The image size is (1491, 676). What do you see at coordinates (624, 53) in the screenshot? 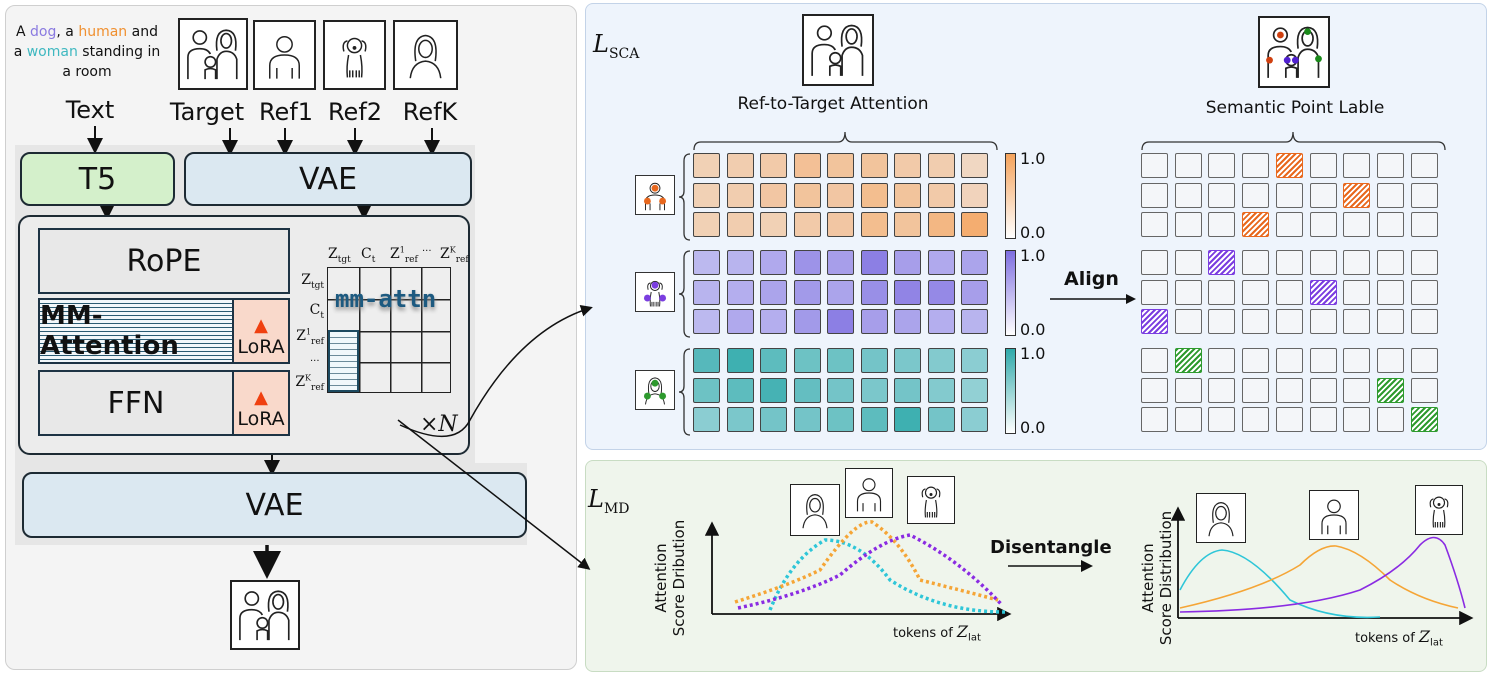
I see `sca-title-sub: SCA` at bounding box center [624, 53].